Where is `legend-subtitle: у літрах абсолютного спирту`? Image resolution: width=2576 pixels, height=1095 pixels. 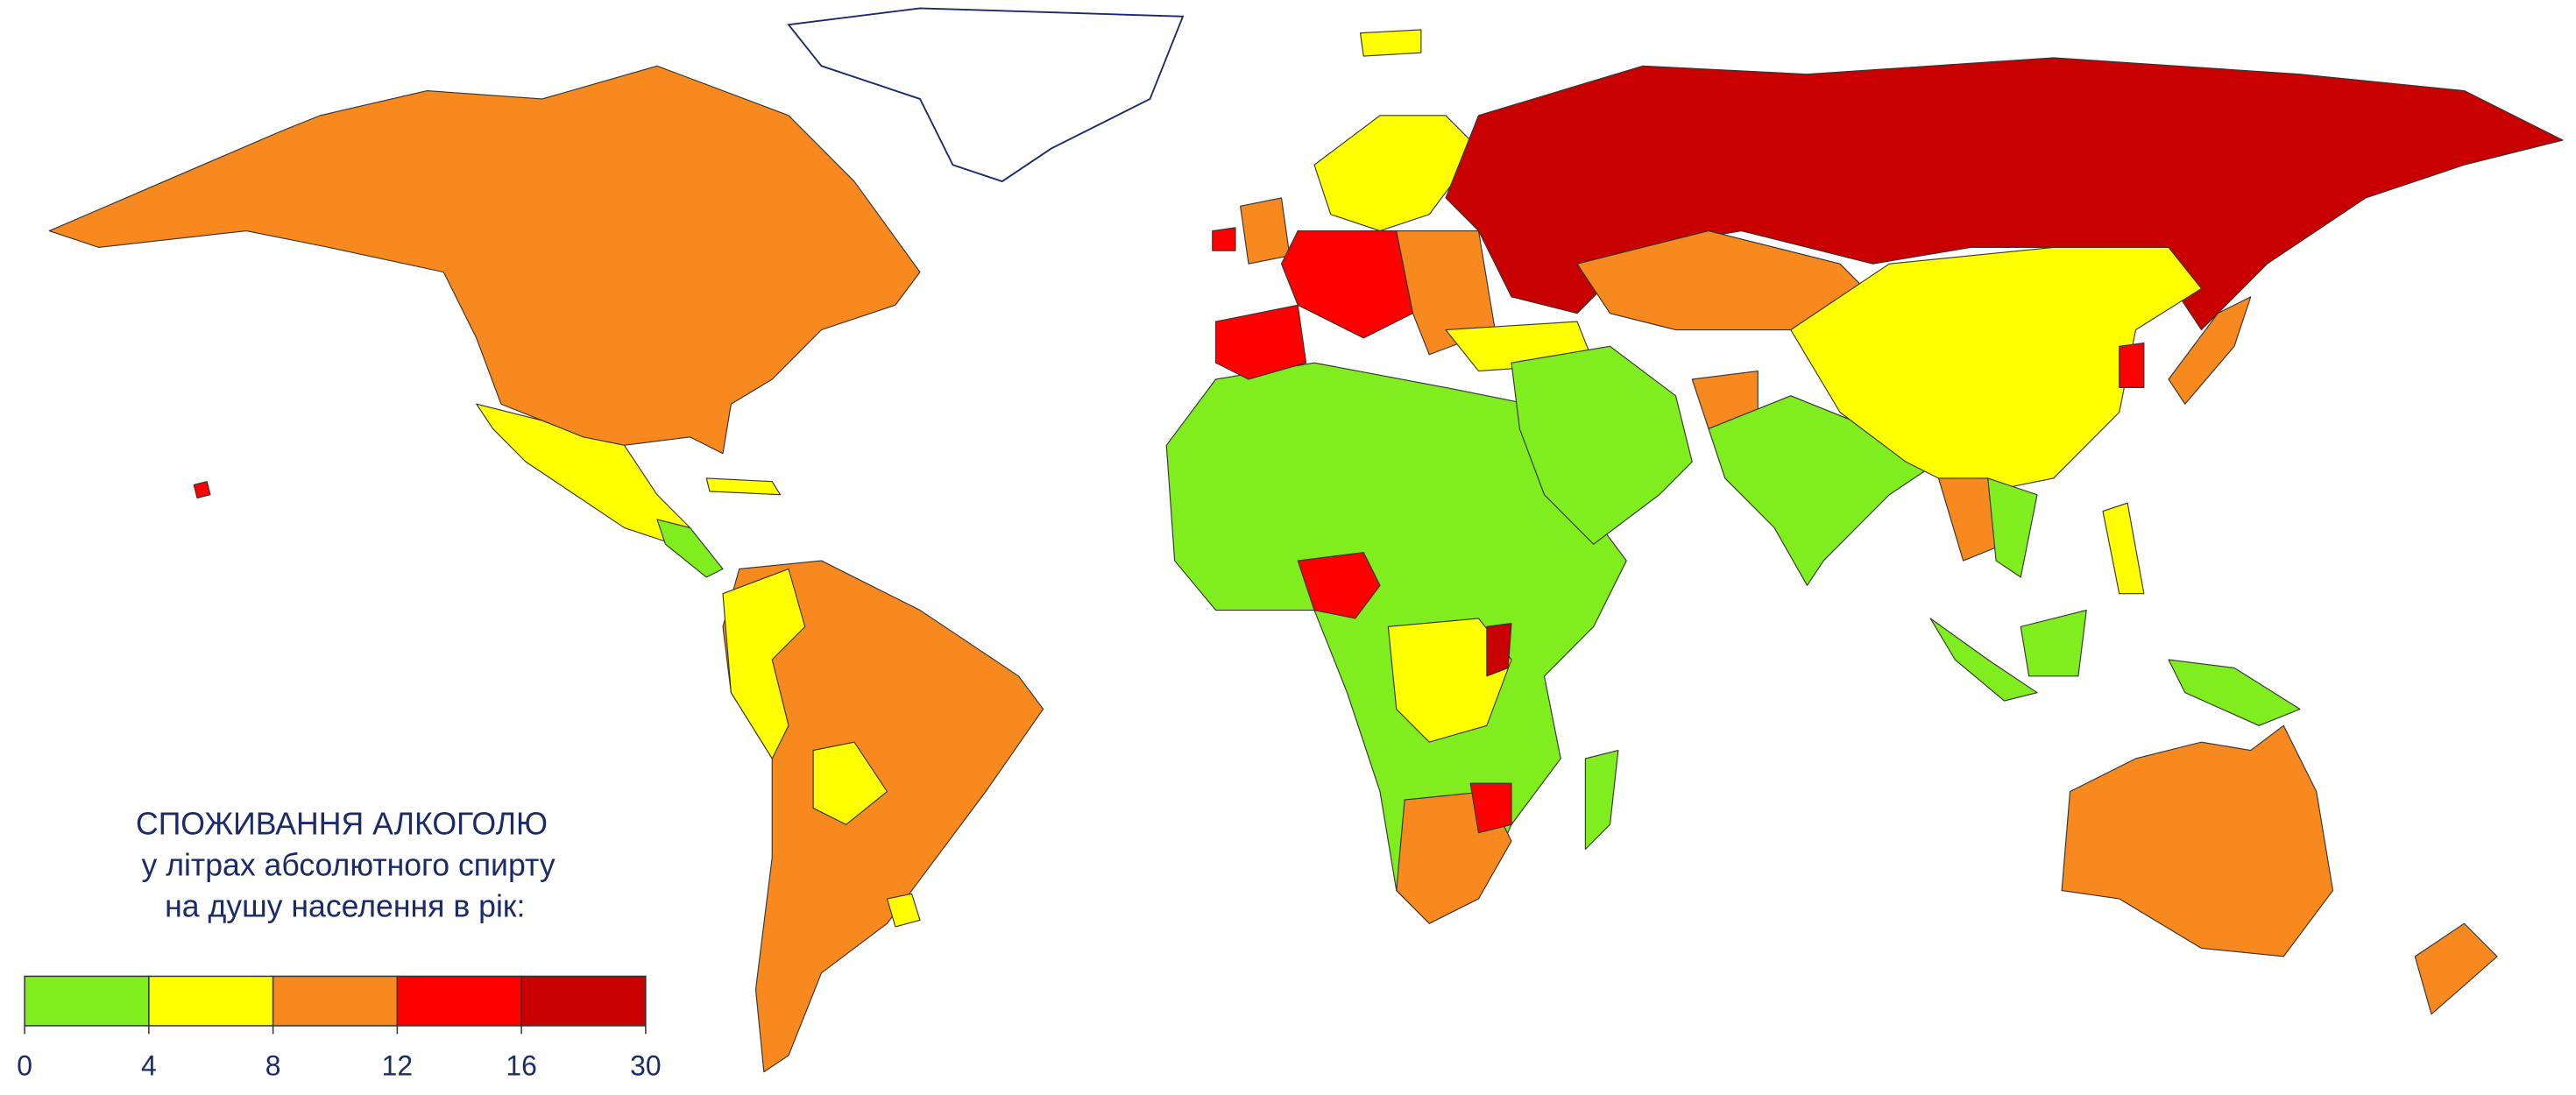
legend-subtitle: у літрах абсолютного спирту is located at coordinates (348, 865).